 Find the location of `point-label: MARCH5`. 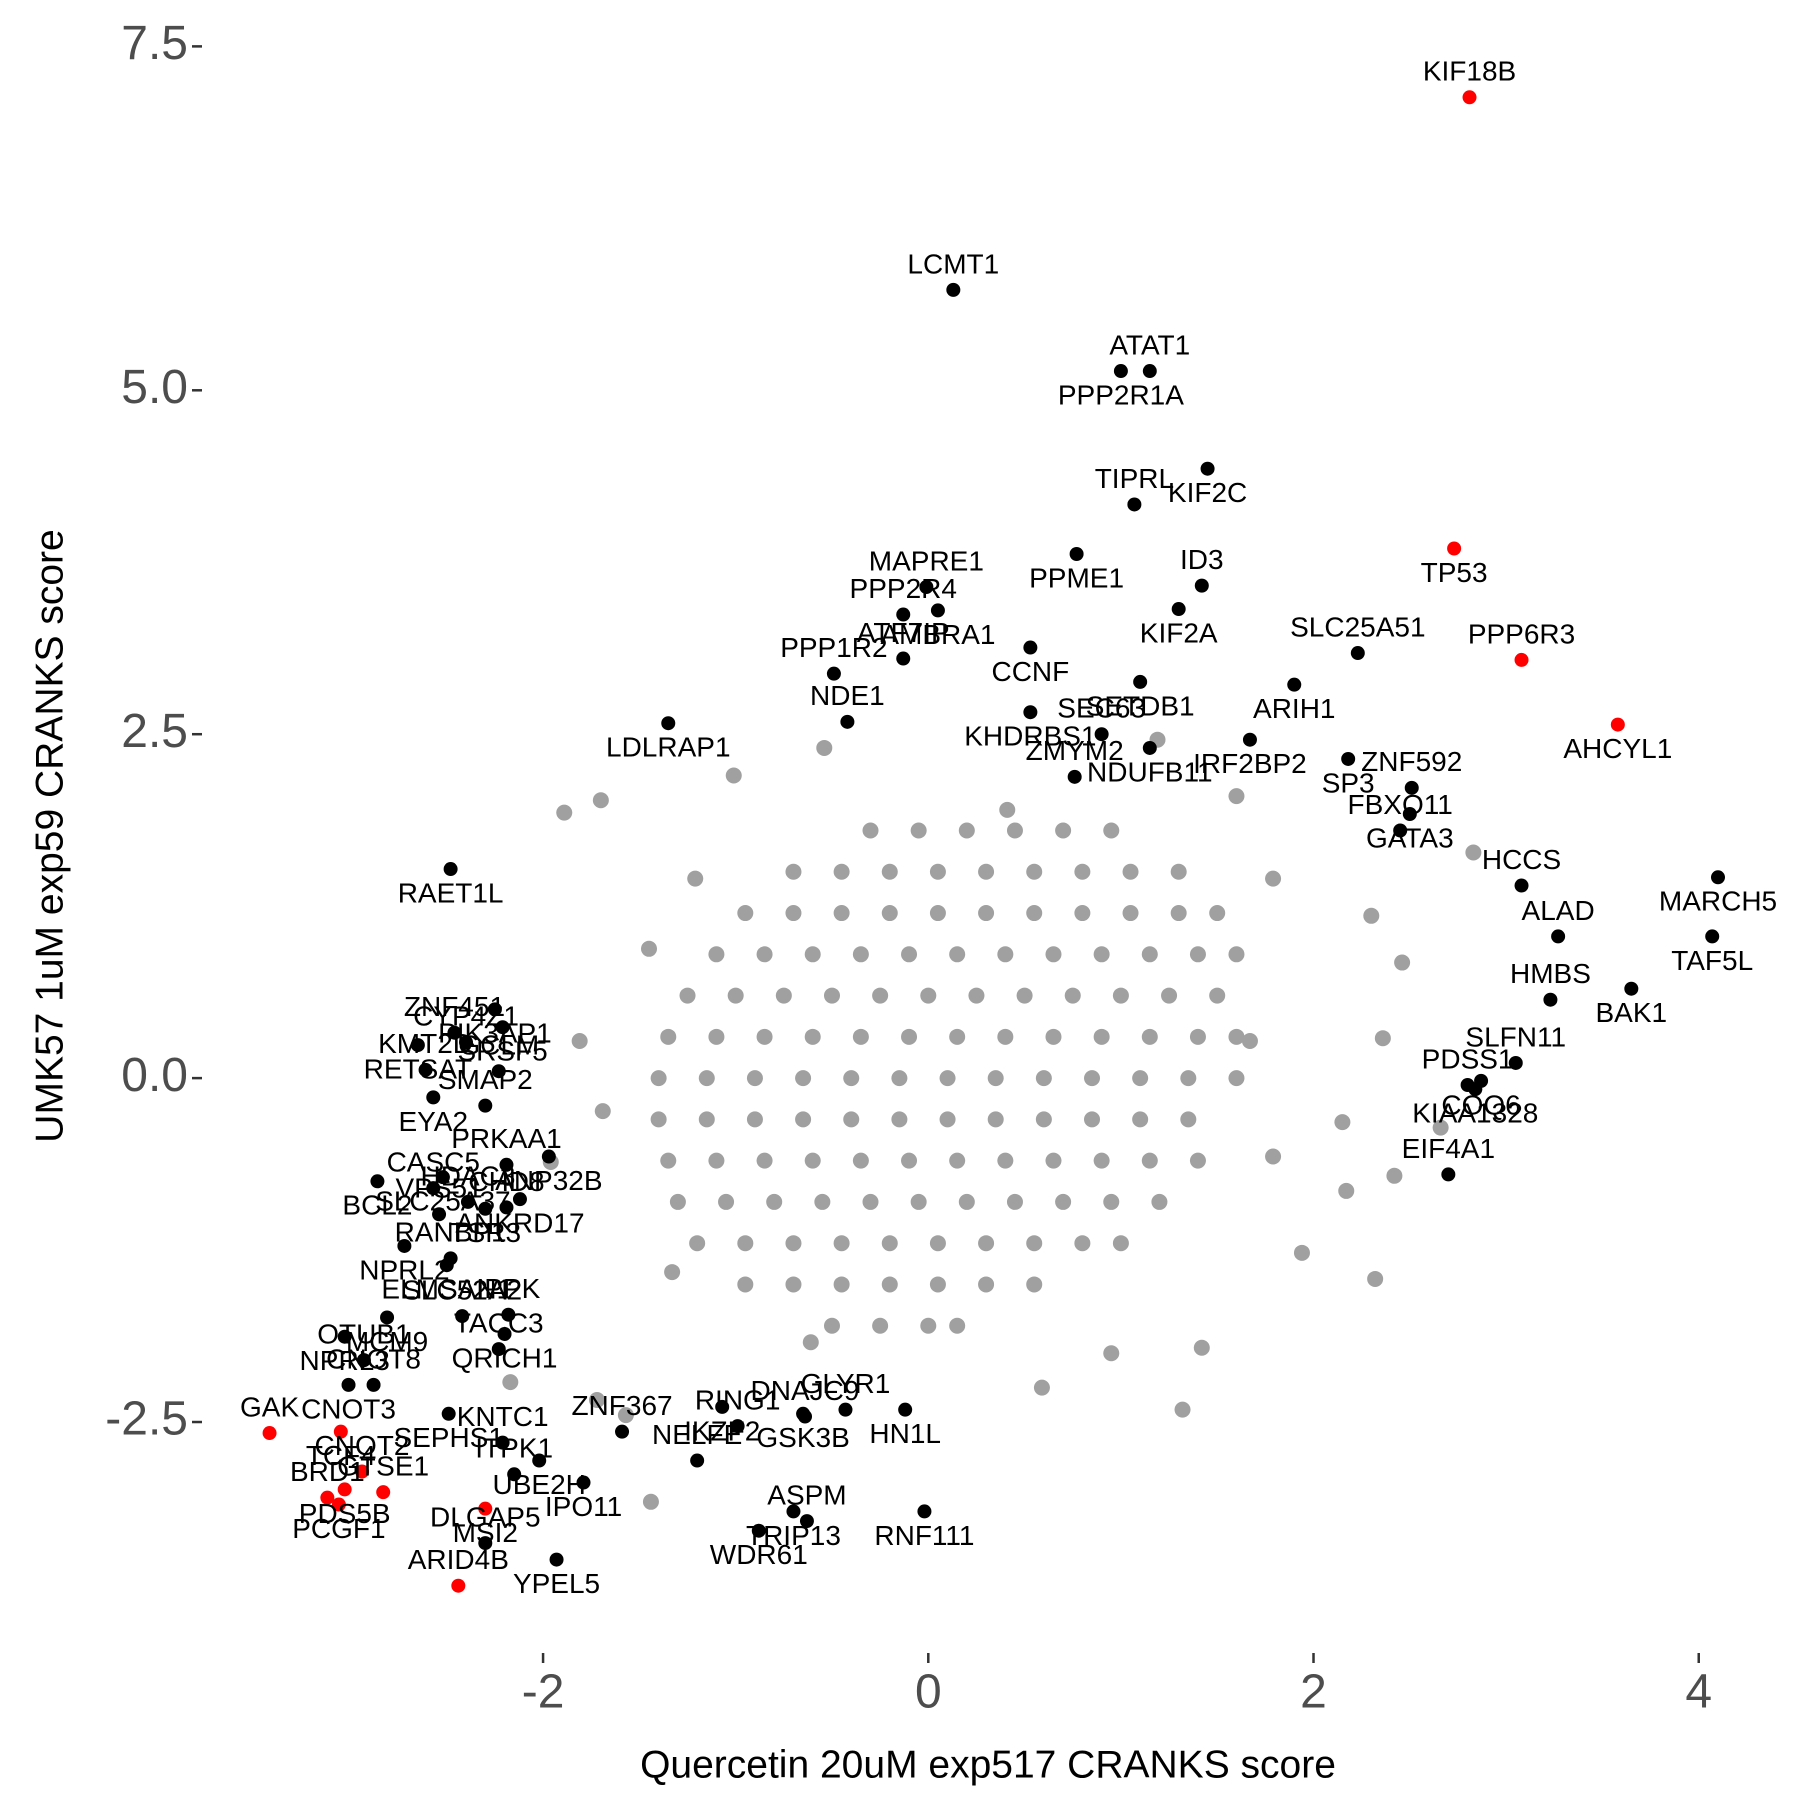

point-label: MARCH5 is located at coordinates (1718, 901).